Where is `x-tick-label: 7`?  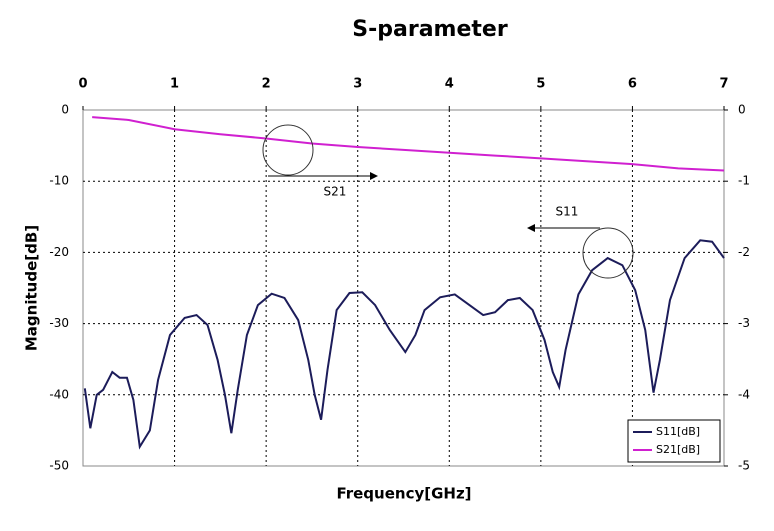 x-tick-label: 7 is located at coordinates (723, 84).